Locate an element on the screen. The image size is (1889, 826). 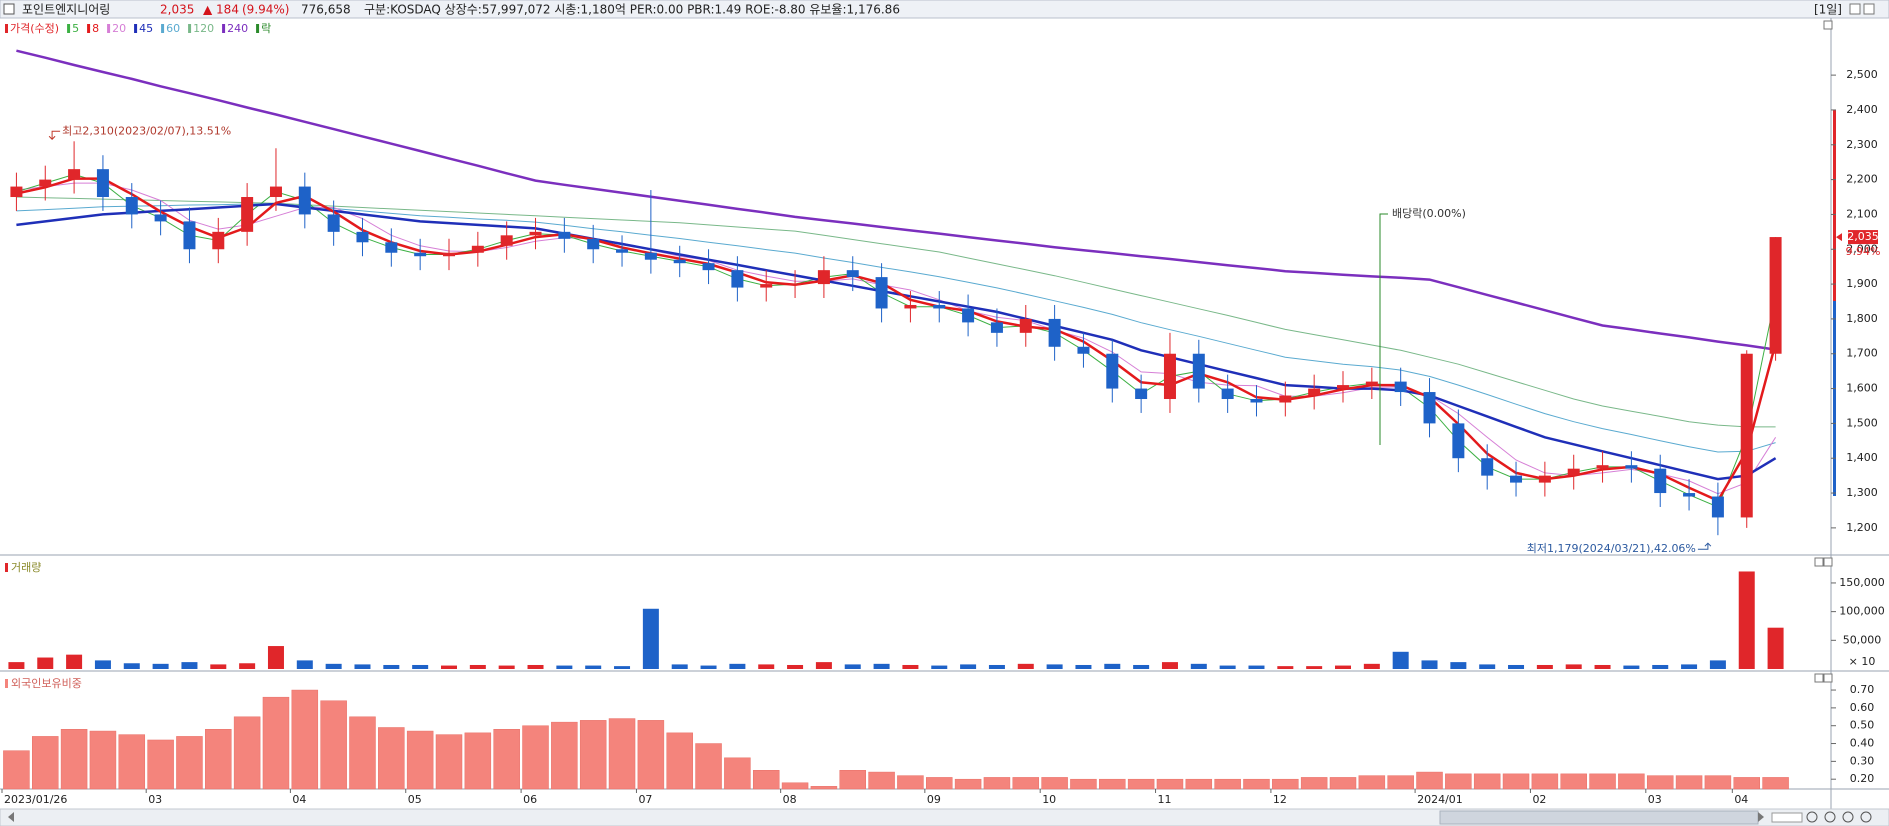
panel-title: 외국인보유비중 is located at coordinates (46, 683).